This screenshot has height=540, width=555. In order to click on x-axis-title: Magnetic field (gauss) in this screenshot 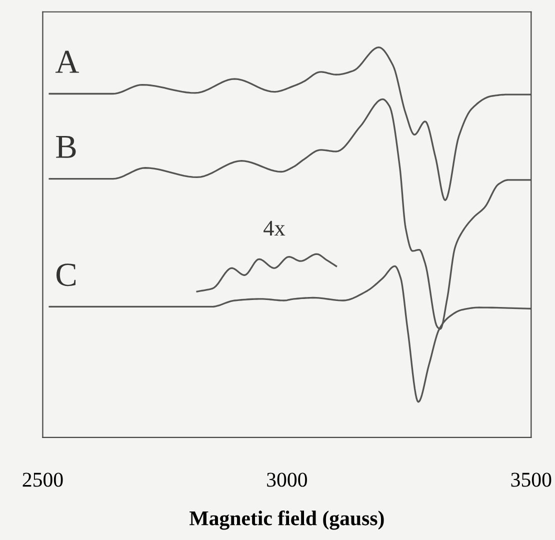, I will do `click(287, 520)`.